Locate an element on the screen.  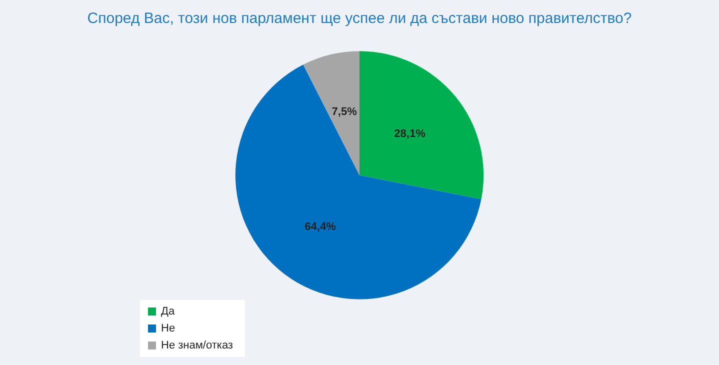
data-label: 28,1% is located at coordinates (410, 134).